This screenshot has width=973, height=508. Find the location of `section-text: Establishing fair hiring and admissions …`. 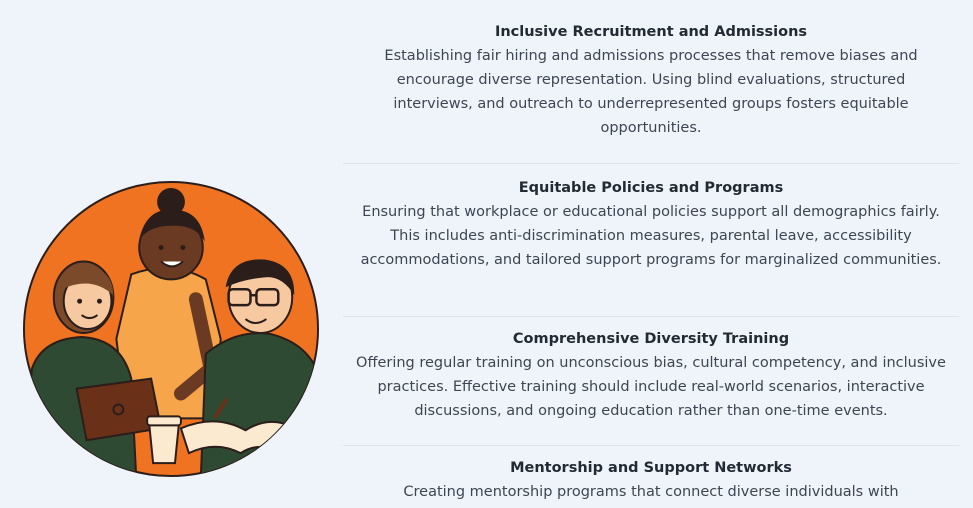

section-text: Establishing fair hiring and admissions … is located at coordinates (651, 92).